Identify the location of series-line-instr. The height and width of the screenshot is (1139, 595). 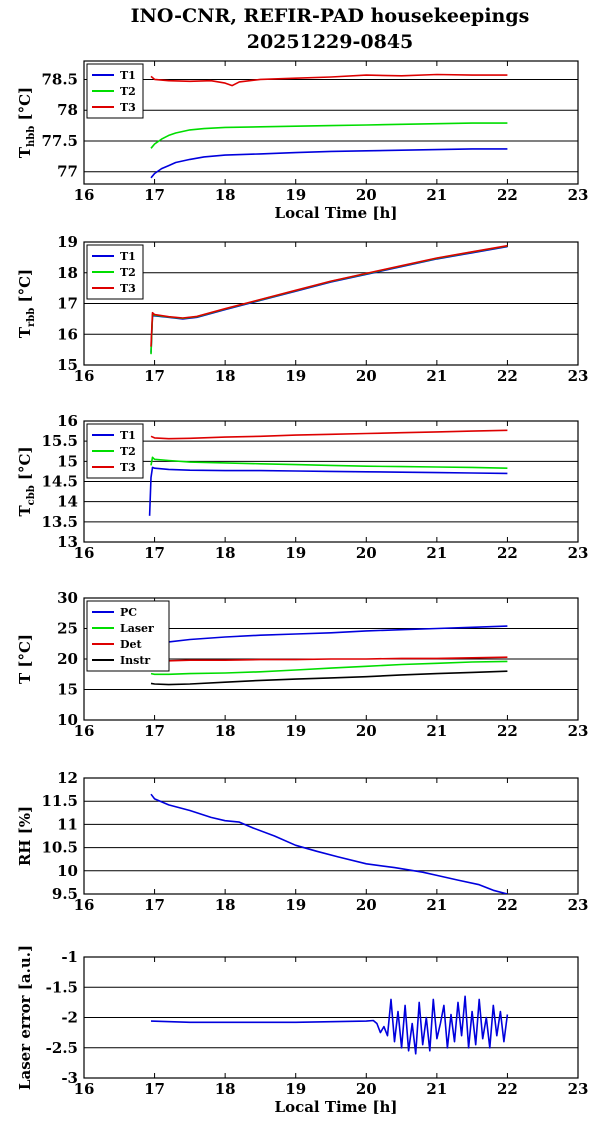
(329, 678).